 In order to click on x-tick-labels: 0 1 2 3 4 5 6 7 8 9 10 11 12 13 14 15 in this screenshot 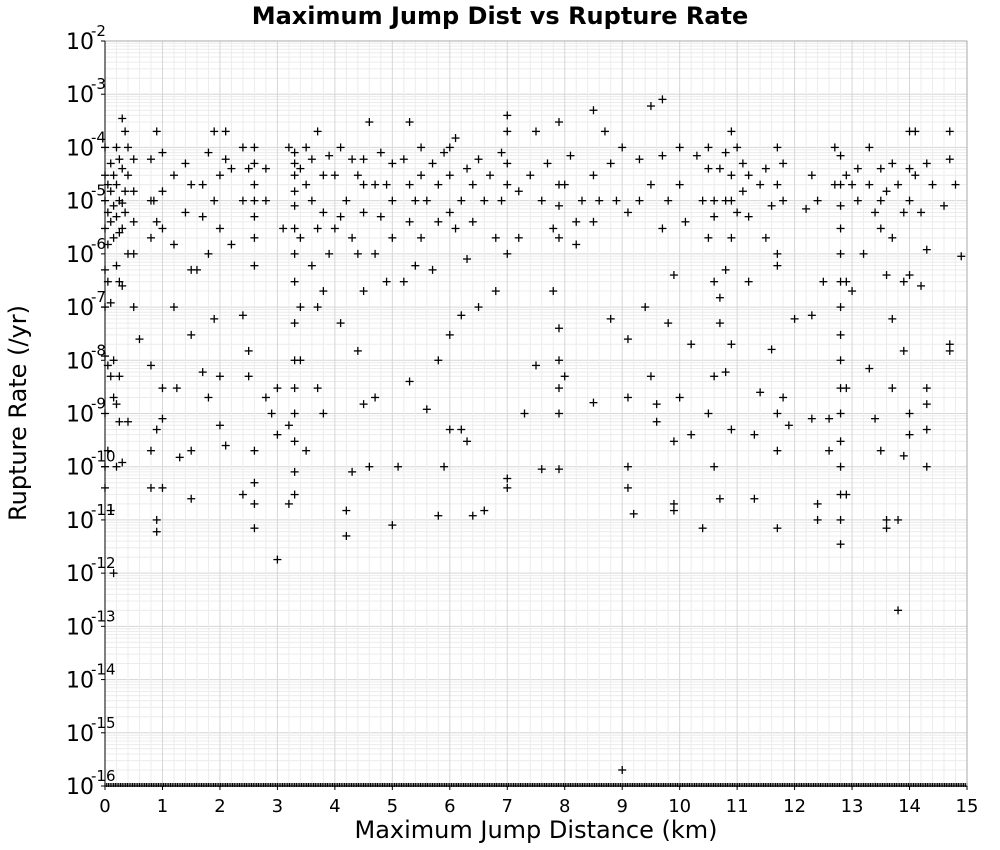, I will do `click(538, 801)`.